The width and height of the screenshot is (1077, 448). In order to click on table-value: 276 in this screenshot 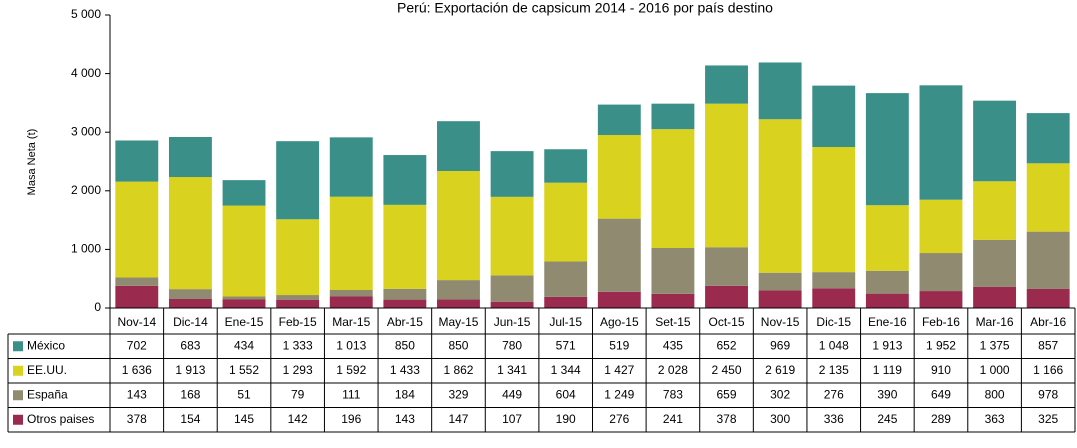, I will do `click(619, 419)`.